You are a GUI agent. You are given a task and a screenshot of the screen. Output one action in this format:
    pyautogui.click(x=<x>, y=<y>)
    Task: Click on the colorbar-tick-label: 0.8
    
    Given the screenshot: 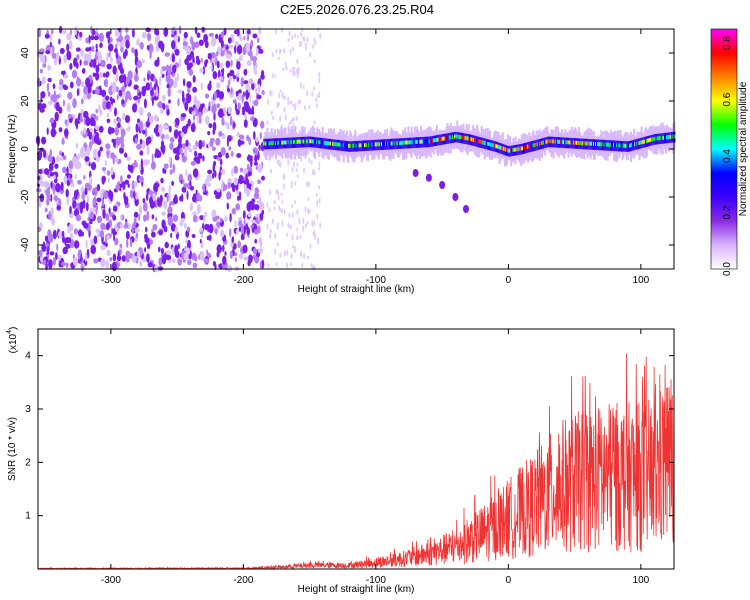 What is the action you would take?
    pyautogui.click(x=727, y=43)
    